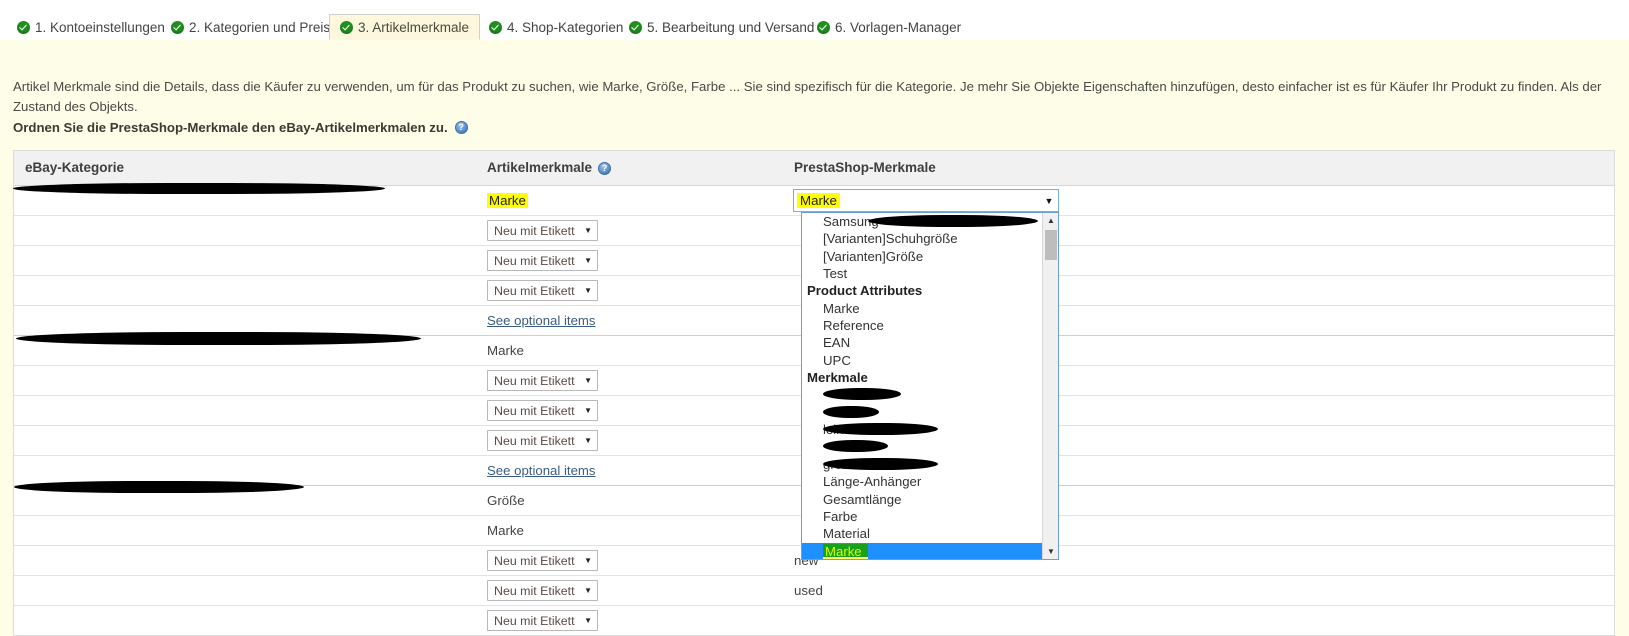 Image resolution: width=1629 pixels, height=636 pixels. Describe the element at coordinates (1051, 245) in the screenshot. I see `scrollbar-thumb` at that location.